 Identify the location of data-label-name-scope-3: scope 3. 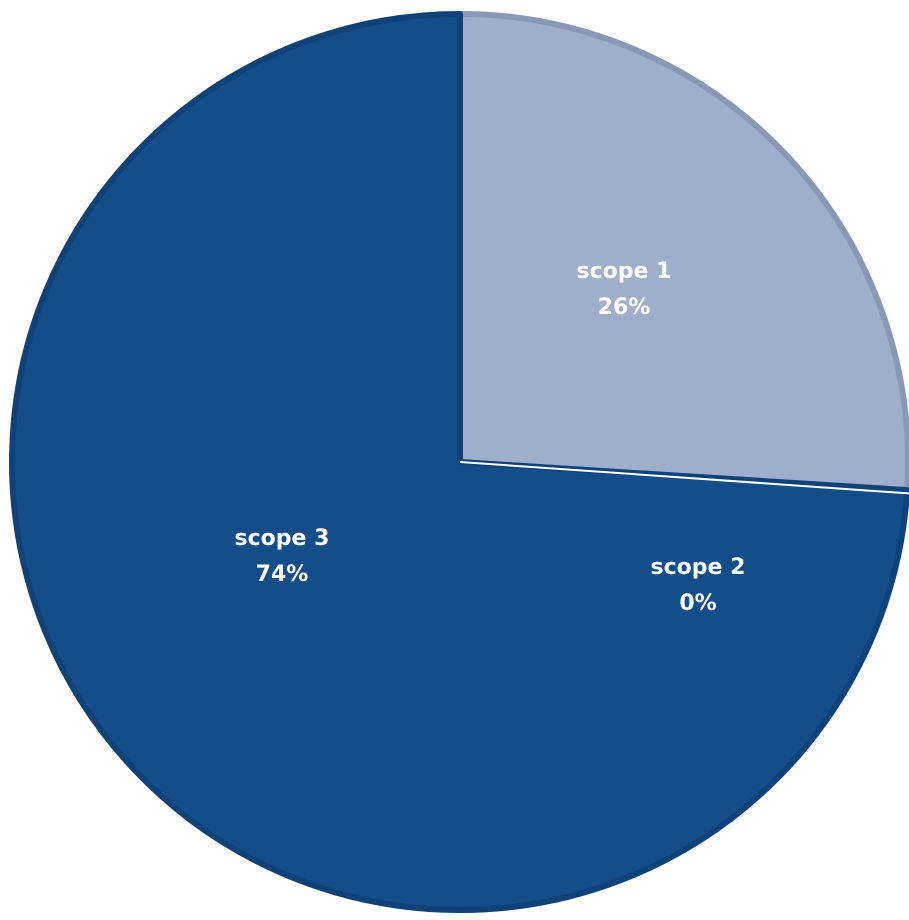
(282, 538).